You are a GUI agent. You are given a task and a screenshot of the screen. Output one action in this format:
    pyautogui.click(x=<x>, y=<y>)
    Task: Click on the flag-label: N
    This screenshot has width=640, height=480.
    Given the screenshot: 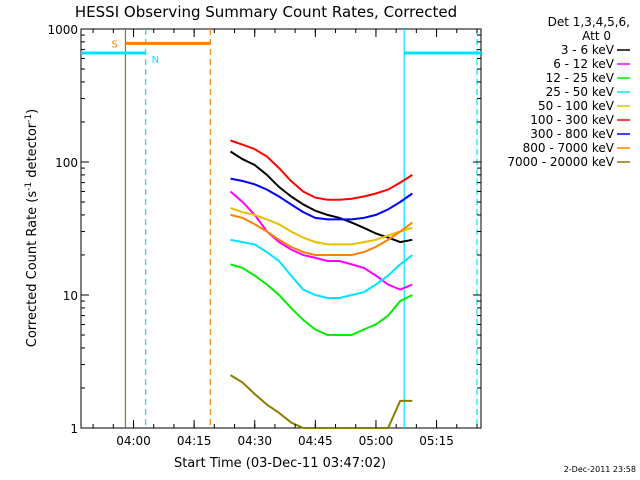 What is the action you would take?
    pyautogui.click(x=155, y=60)
    